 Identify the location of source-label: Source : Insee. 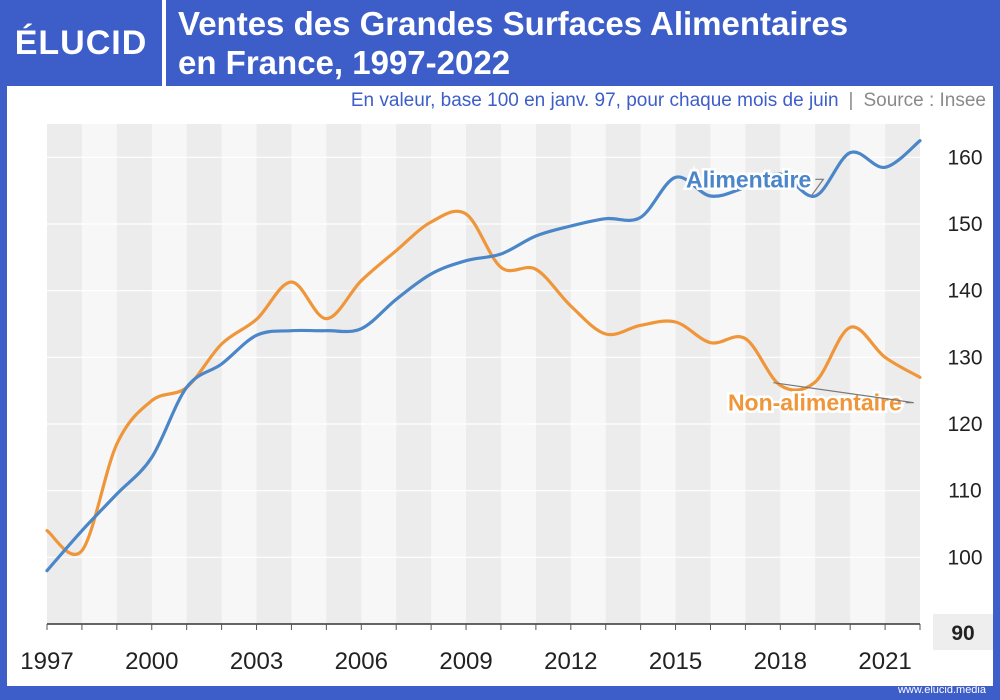
(924, 100).